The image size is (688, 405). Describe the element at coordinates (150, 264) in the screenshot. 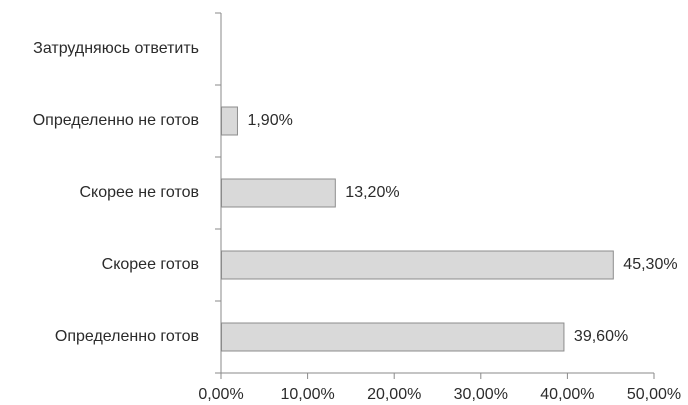

I see `category-label: Скорее готов` at that location.